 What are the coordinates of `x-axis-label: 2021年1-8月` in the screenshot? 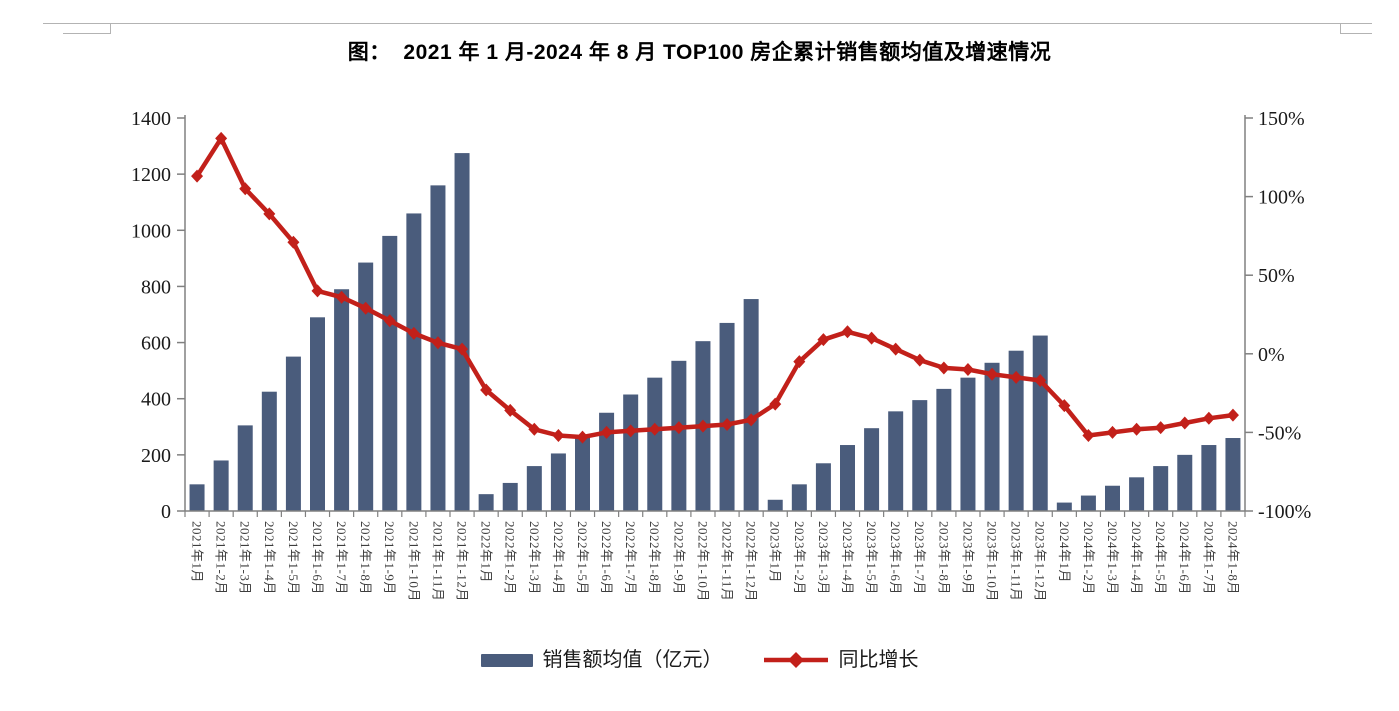 It's located at (365, 558).